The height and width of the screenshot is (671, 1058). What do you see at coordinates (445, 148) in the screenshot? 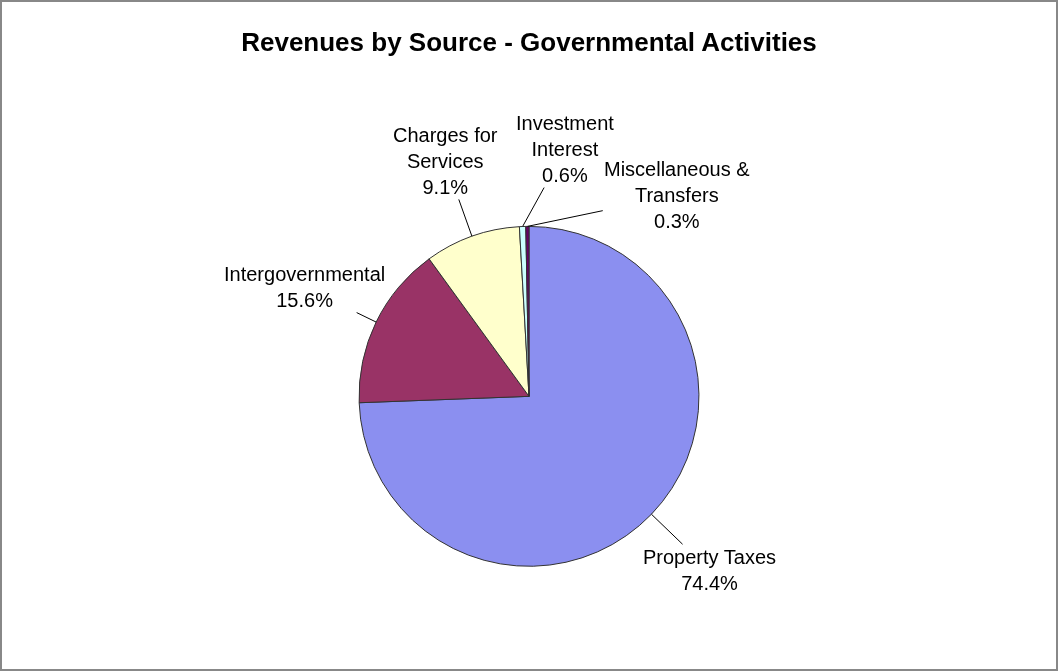
I see `slice-label: Charges for Services` at bounding box center [445, 148].